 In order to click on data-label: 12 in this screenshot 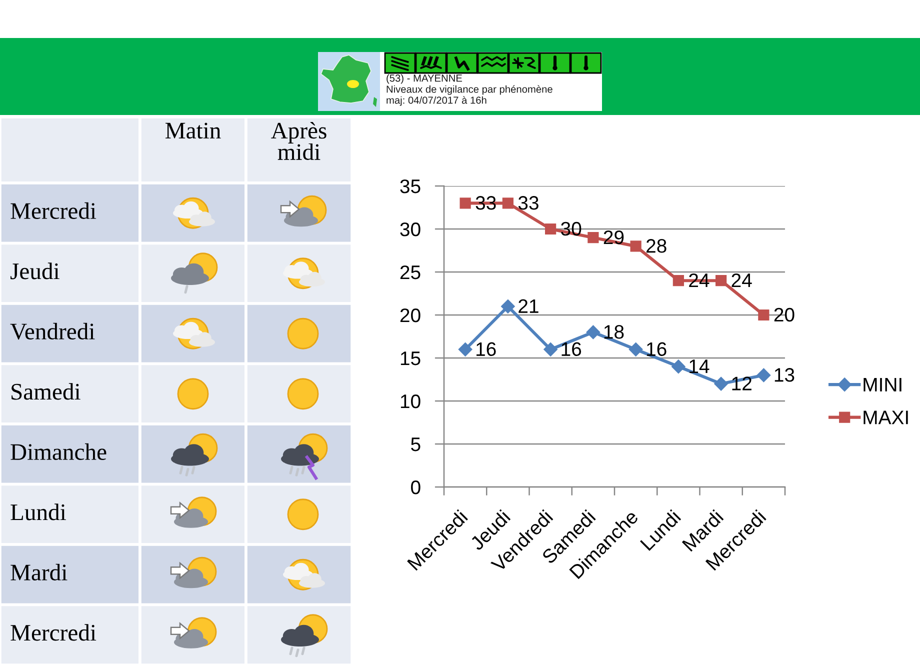, I will do `click(742, 383)`.